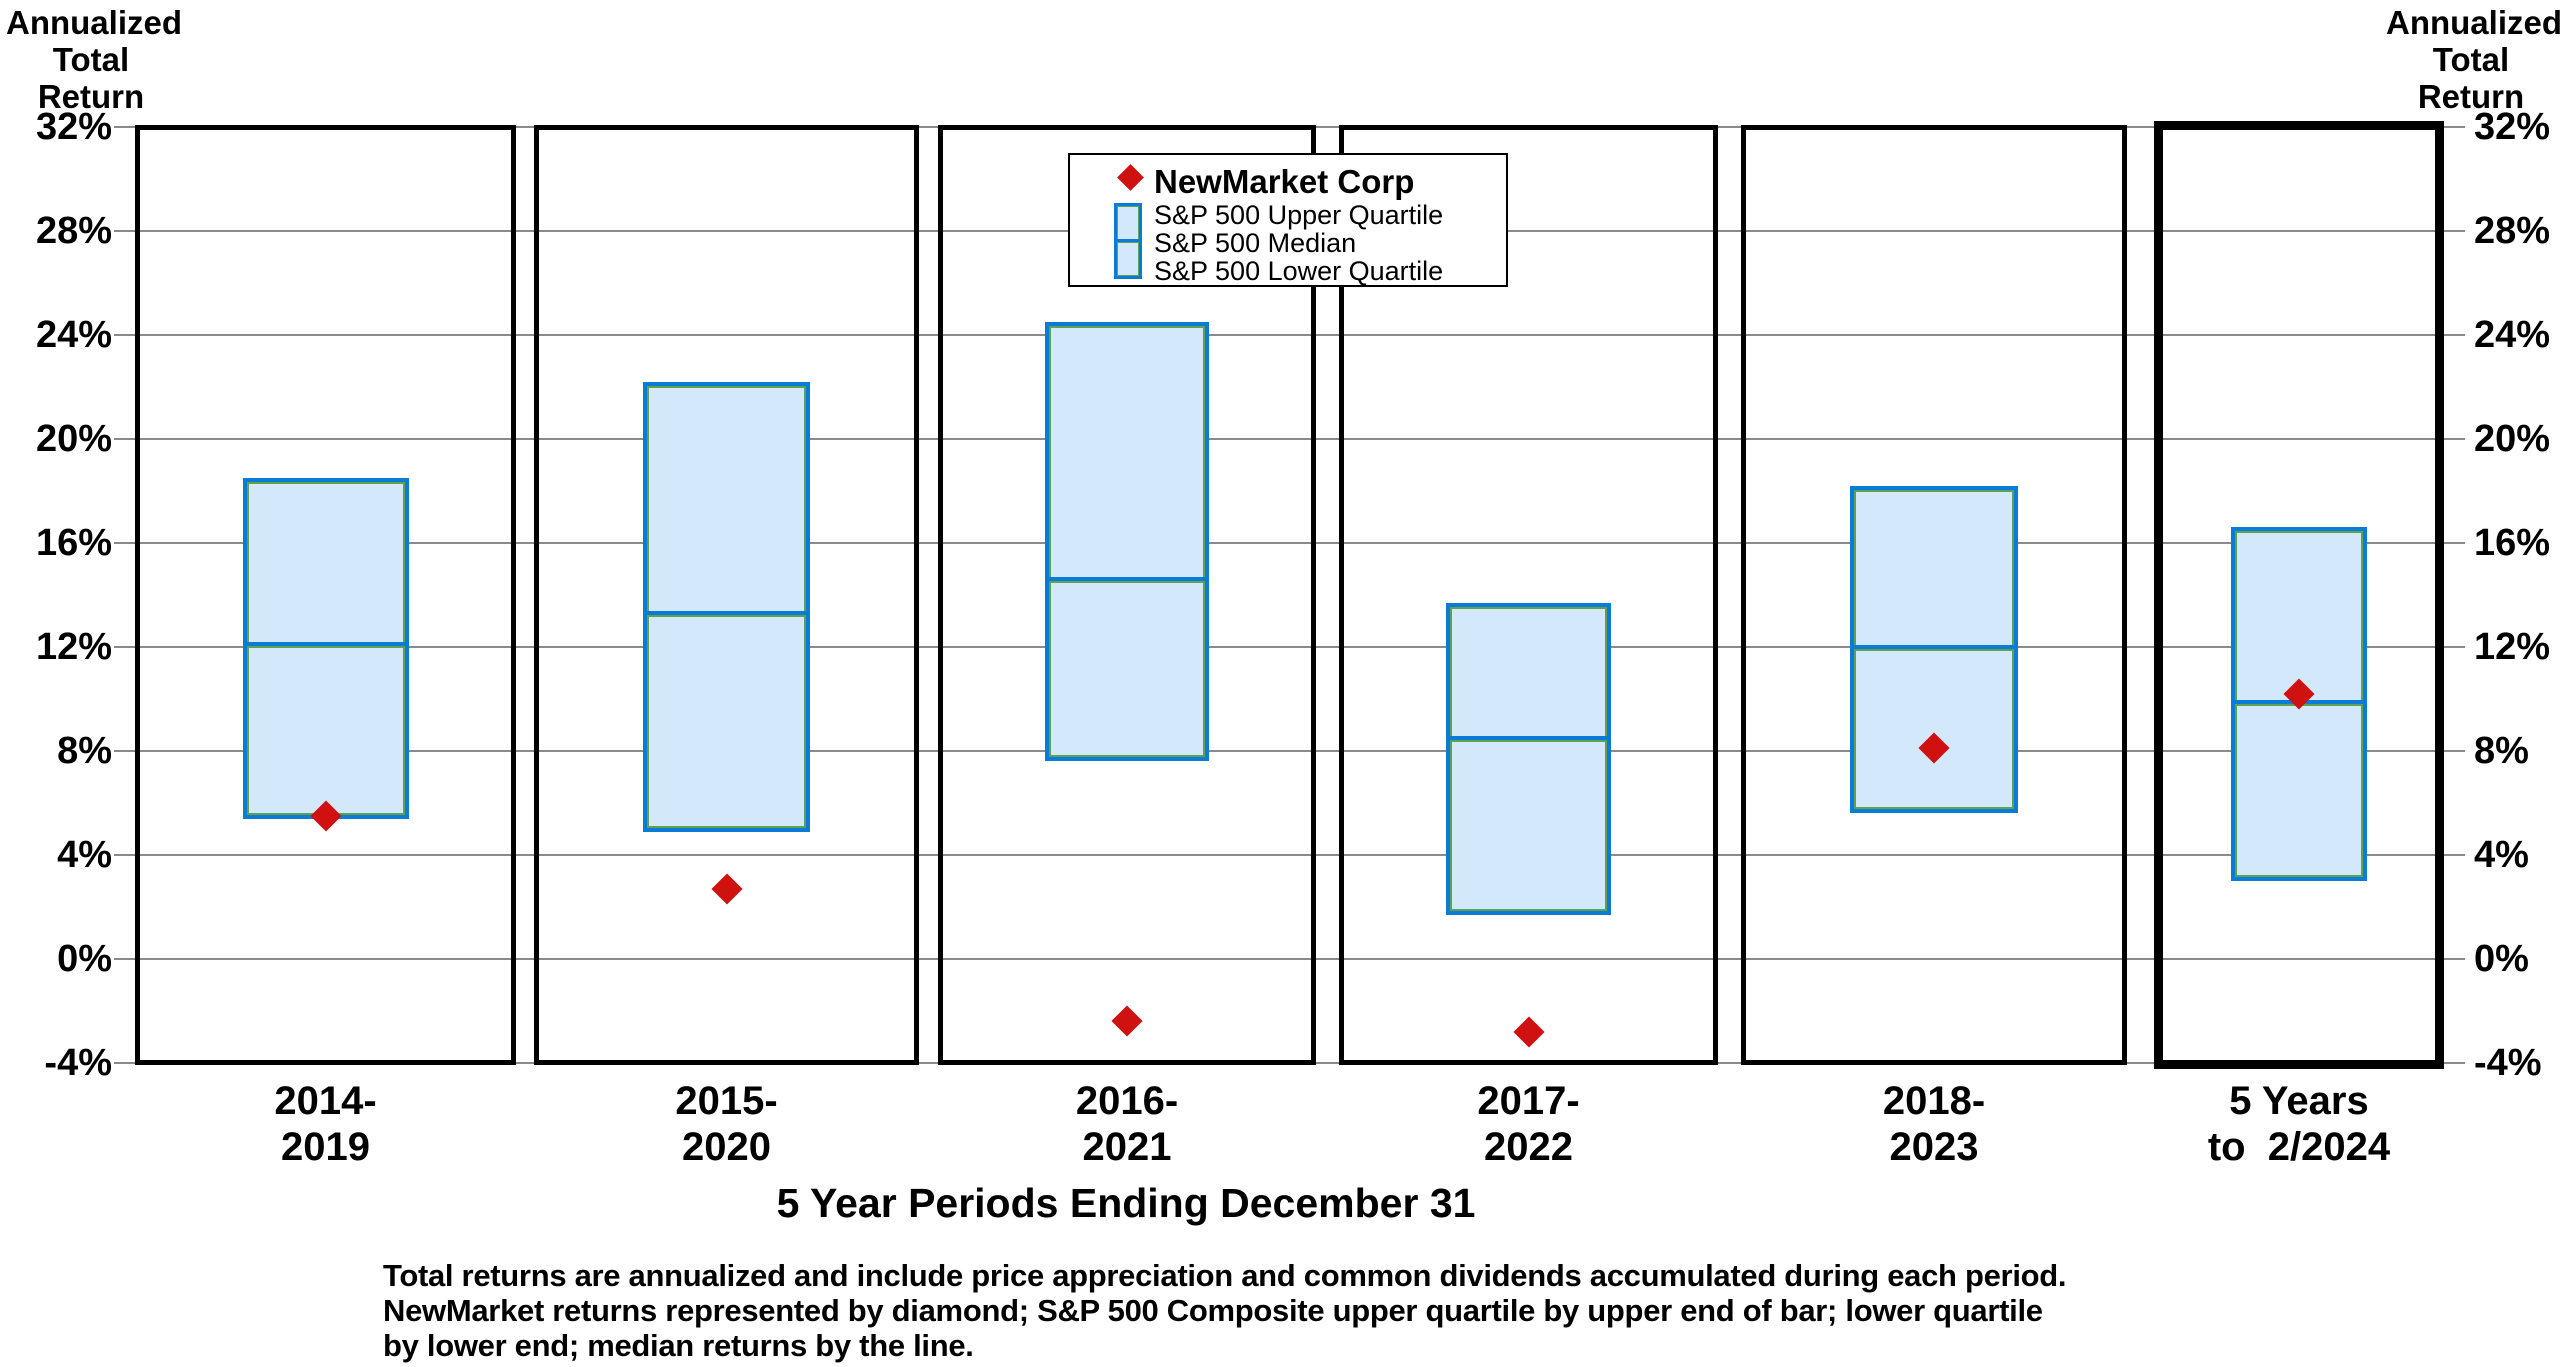 The width and height of the screenshot is (2560, 1367). Describe the element at coordinates (2501, 855) in the screenshot. I see `y-tick-label-right: 4%` at that location.